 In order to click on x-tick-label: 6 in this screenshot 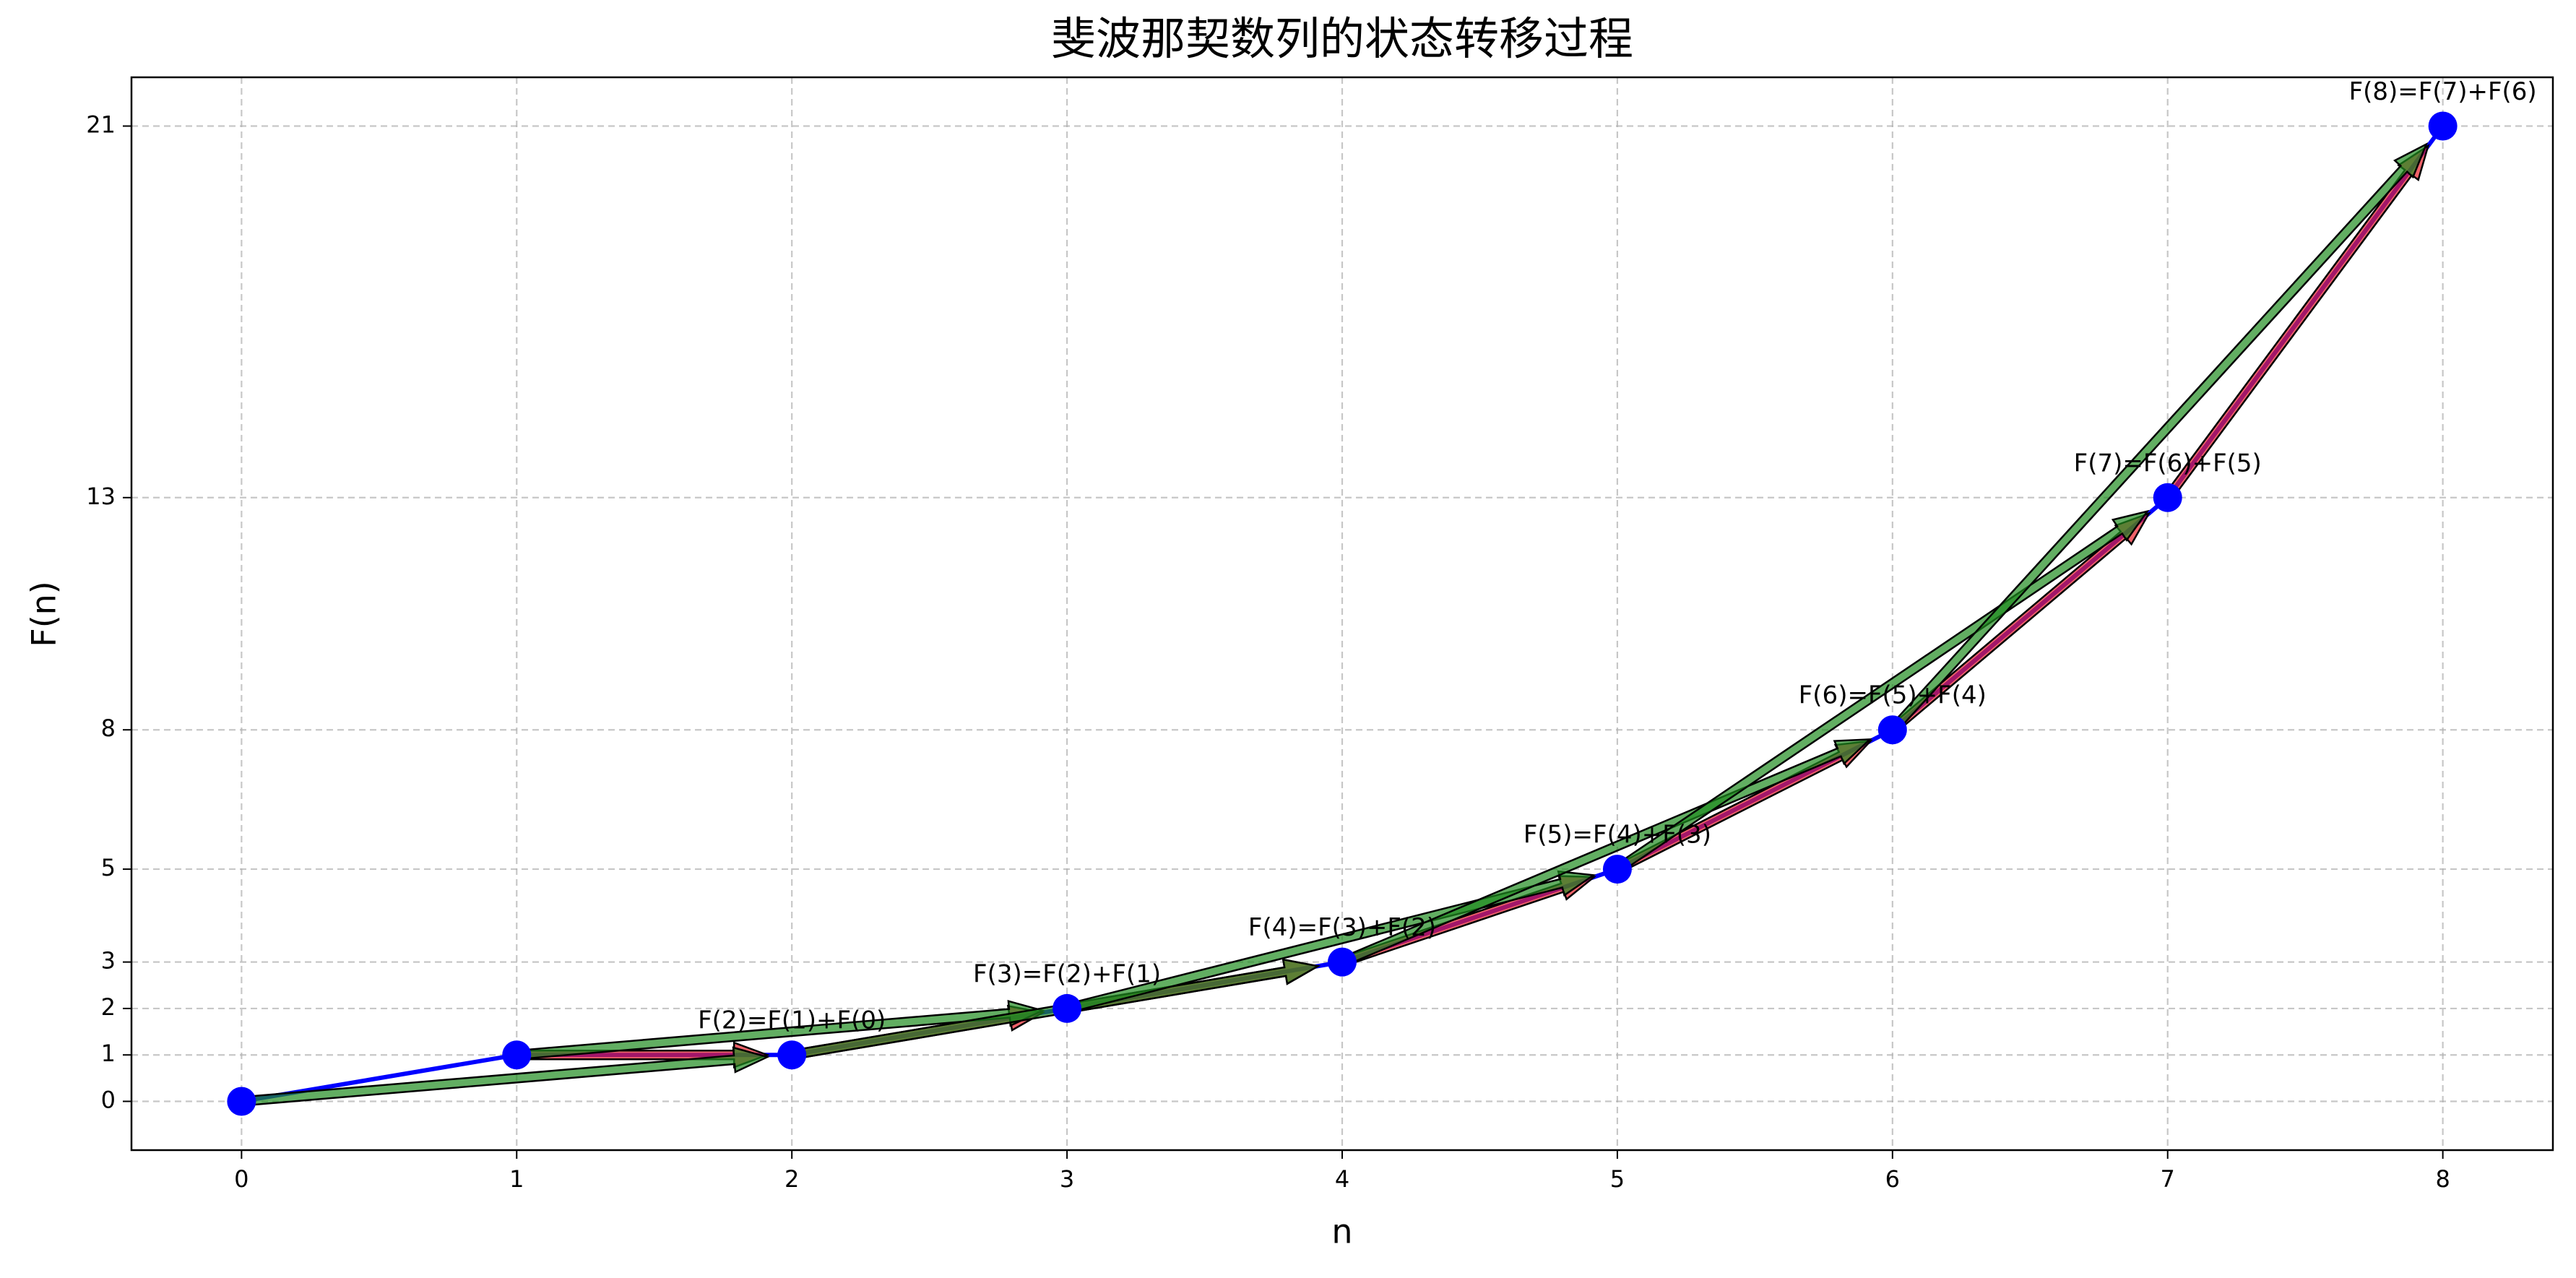, I will do `click(1892, 1179)`.